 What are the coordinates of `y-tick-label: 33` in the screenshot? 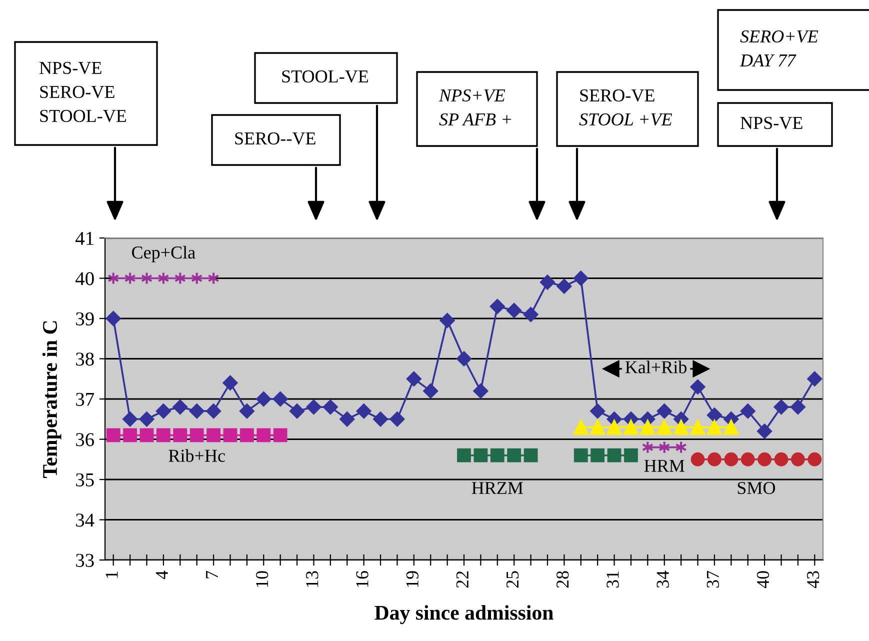 It's located at (85, 560).